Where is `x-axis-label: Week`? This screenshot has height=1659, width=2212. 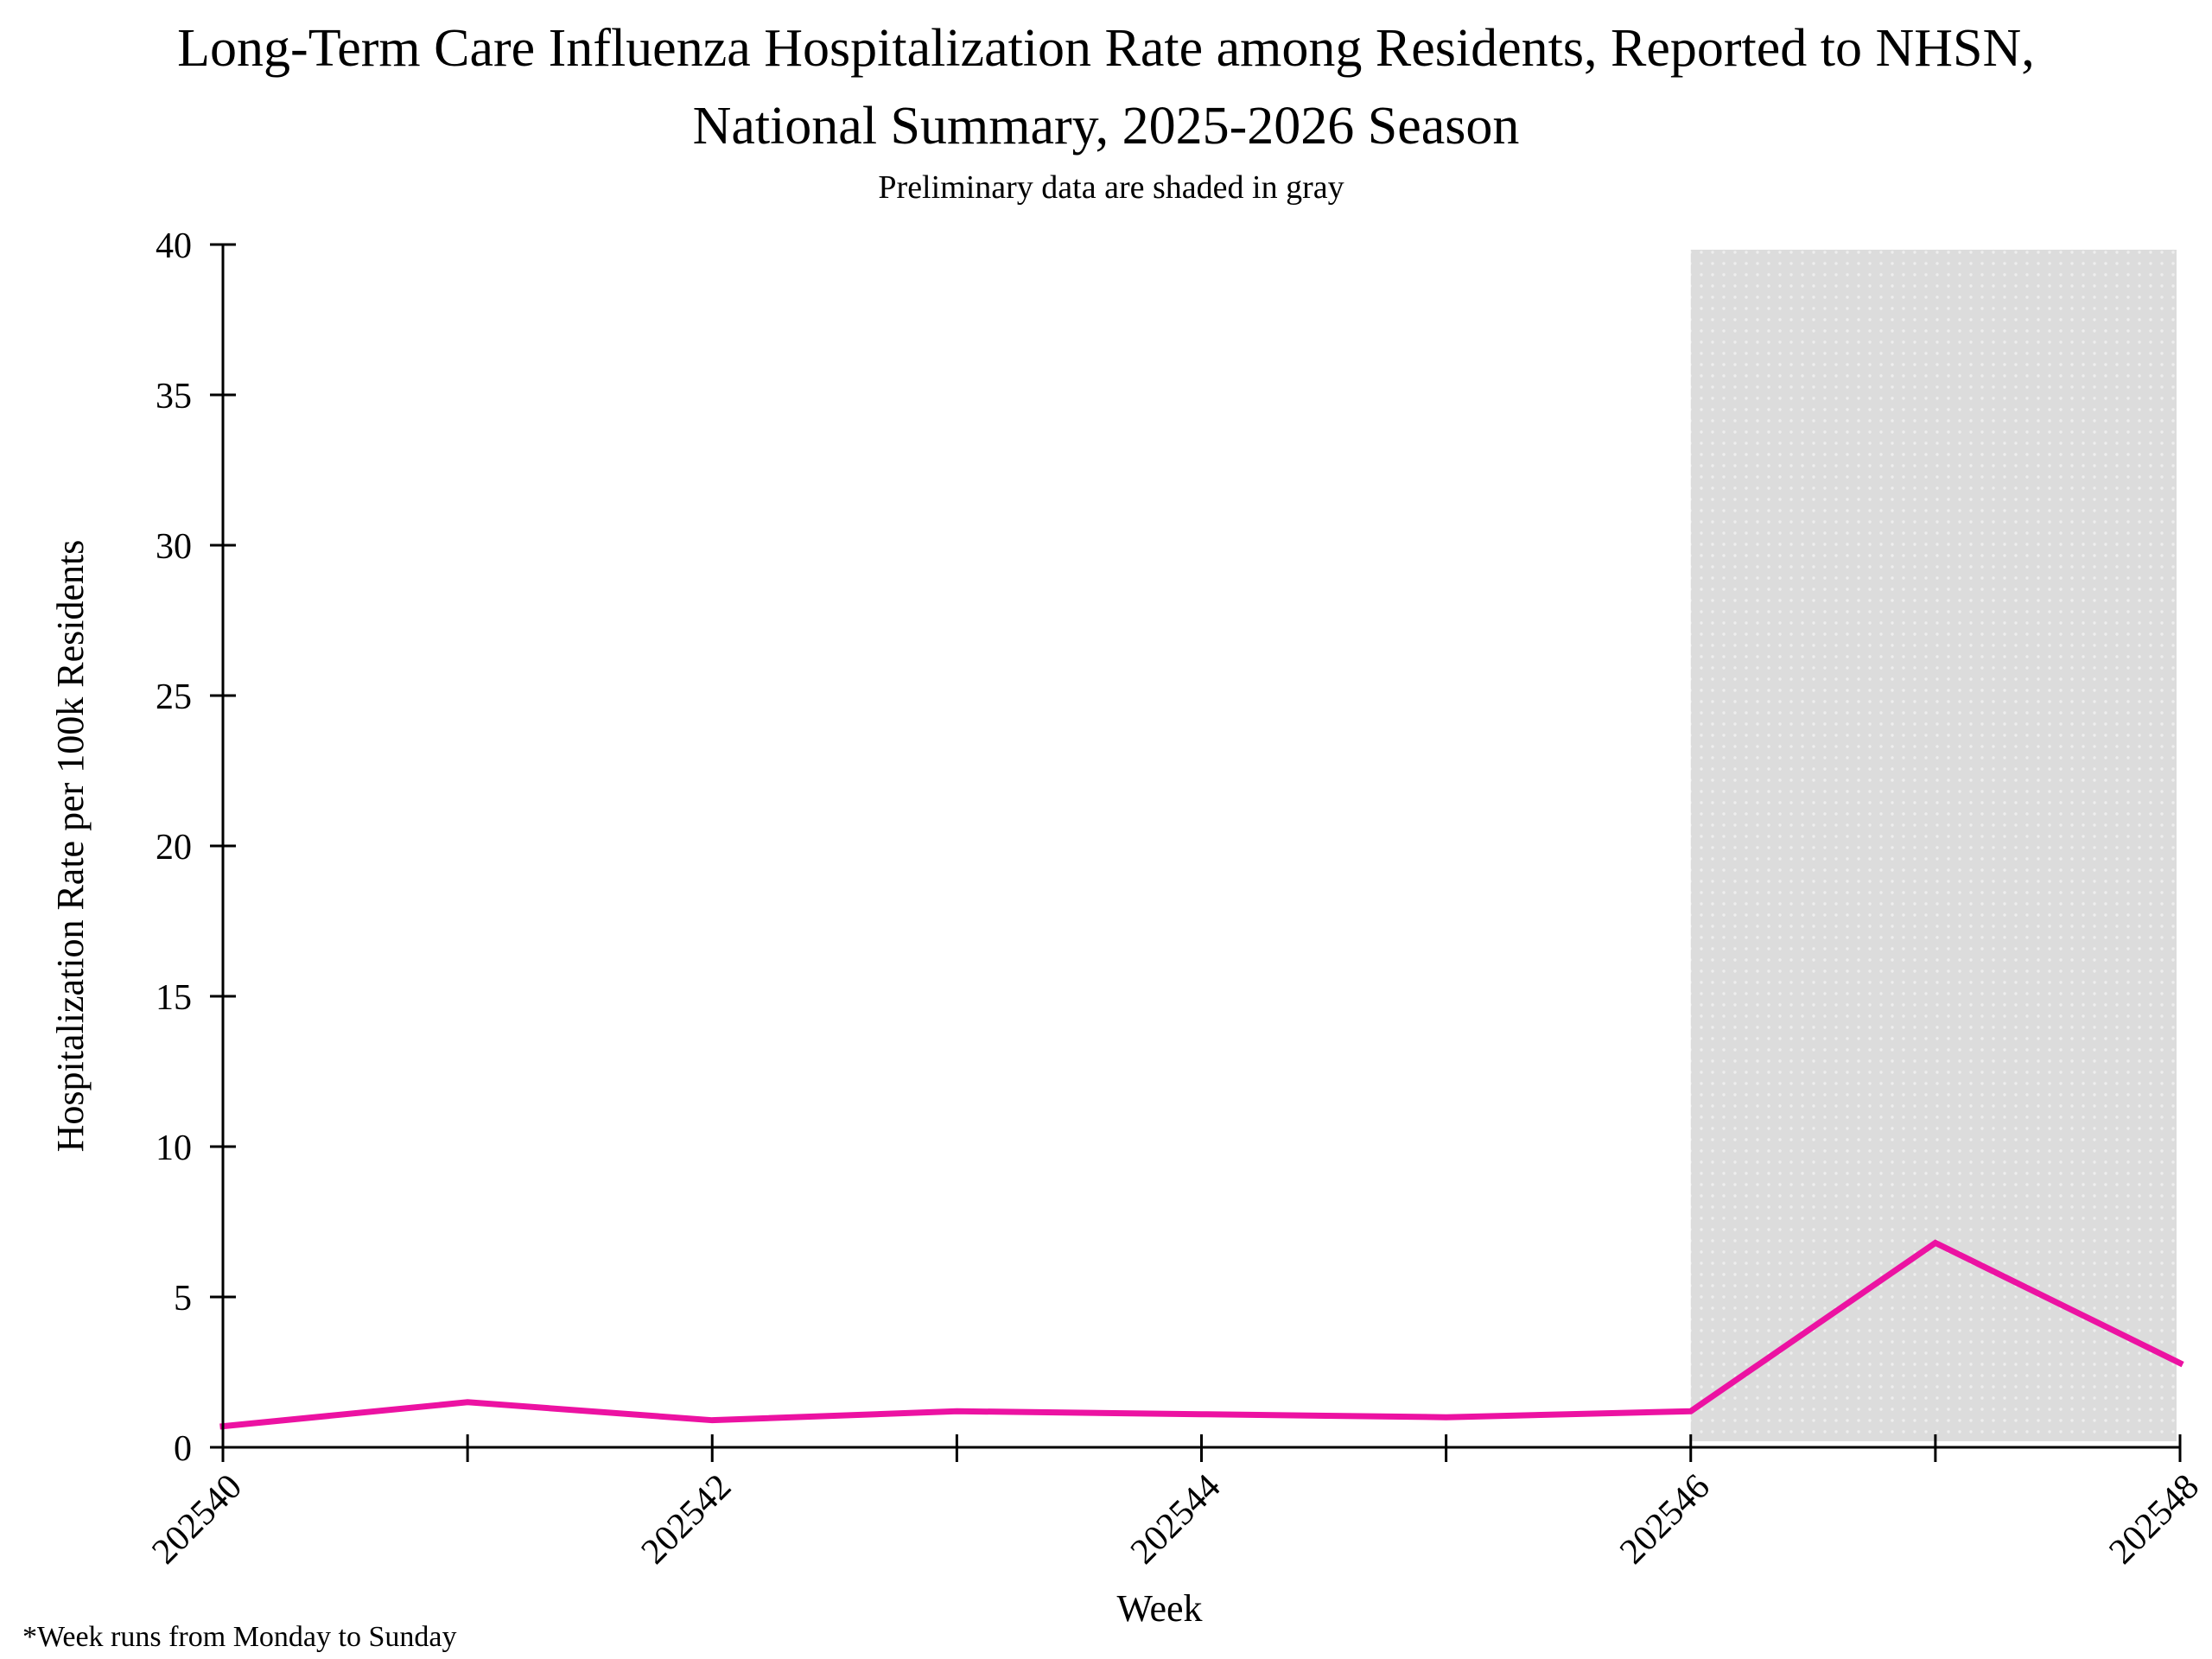
x-axis-label: Week is located at coordinates (1159, 1608).